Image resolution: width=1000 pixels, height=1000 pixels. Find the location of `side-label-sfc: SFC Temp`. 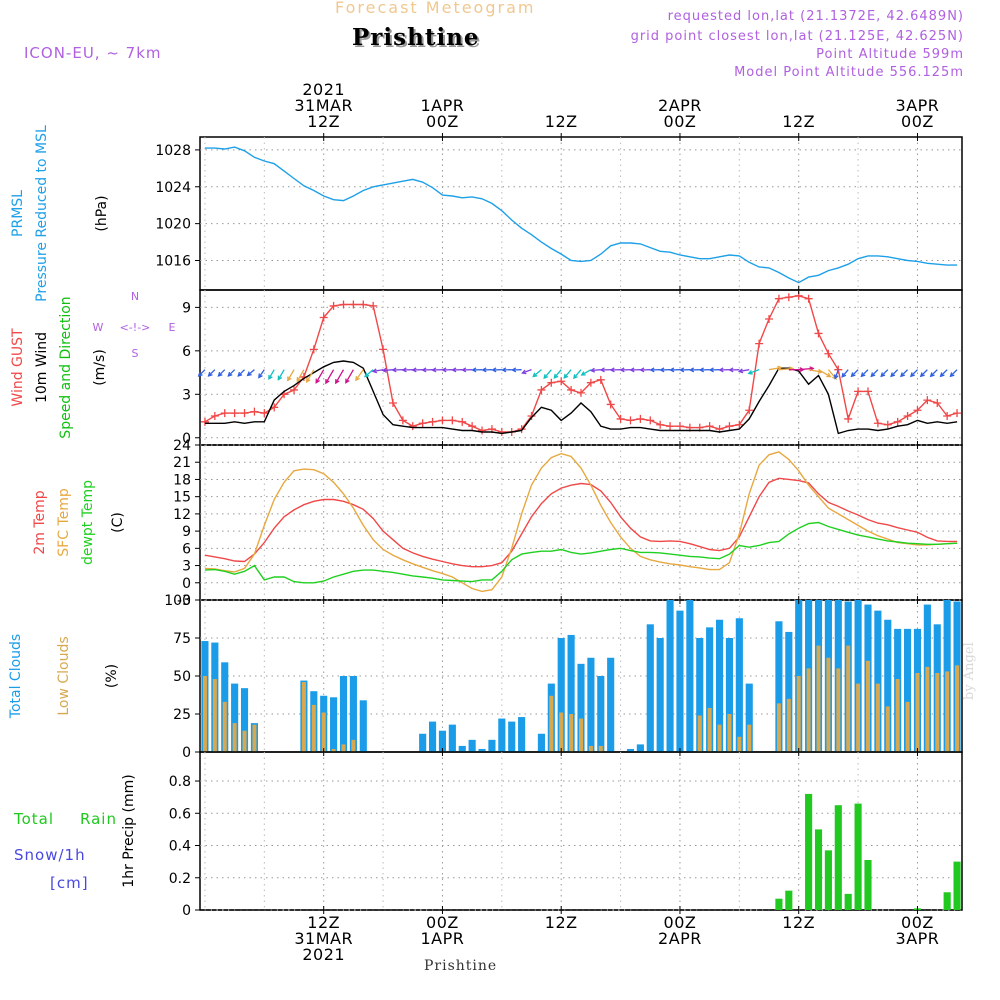

side-label-sfc: SFC Temp is located at coordinates (64, 522).